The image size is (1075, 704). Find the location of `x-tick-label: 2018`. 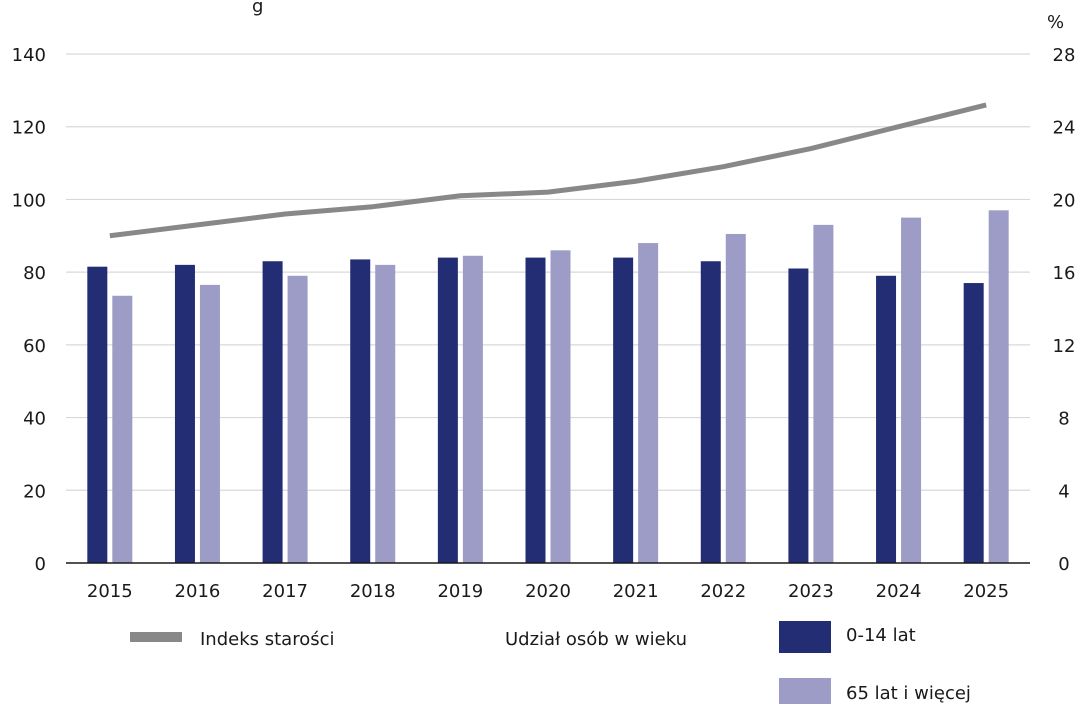

x-tick-label: 2018 is located at coordinates (373, 591).